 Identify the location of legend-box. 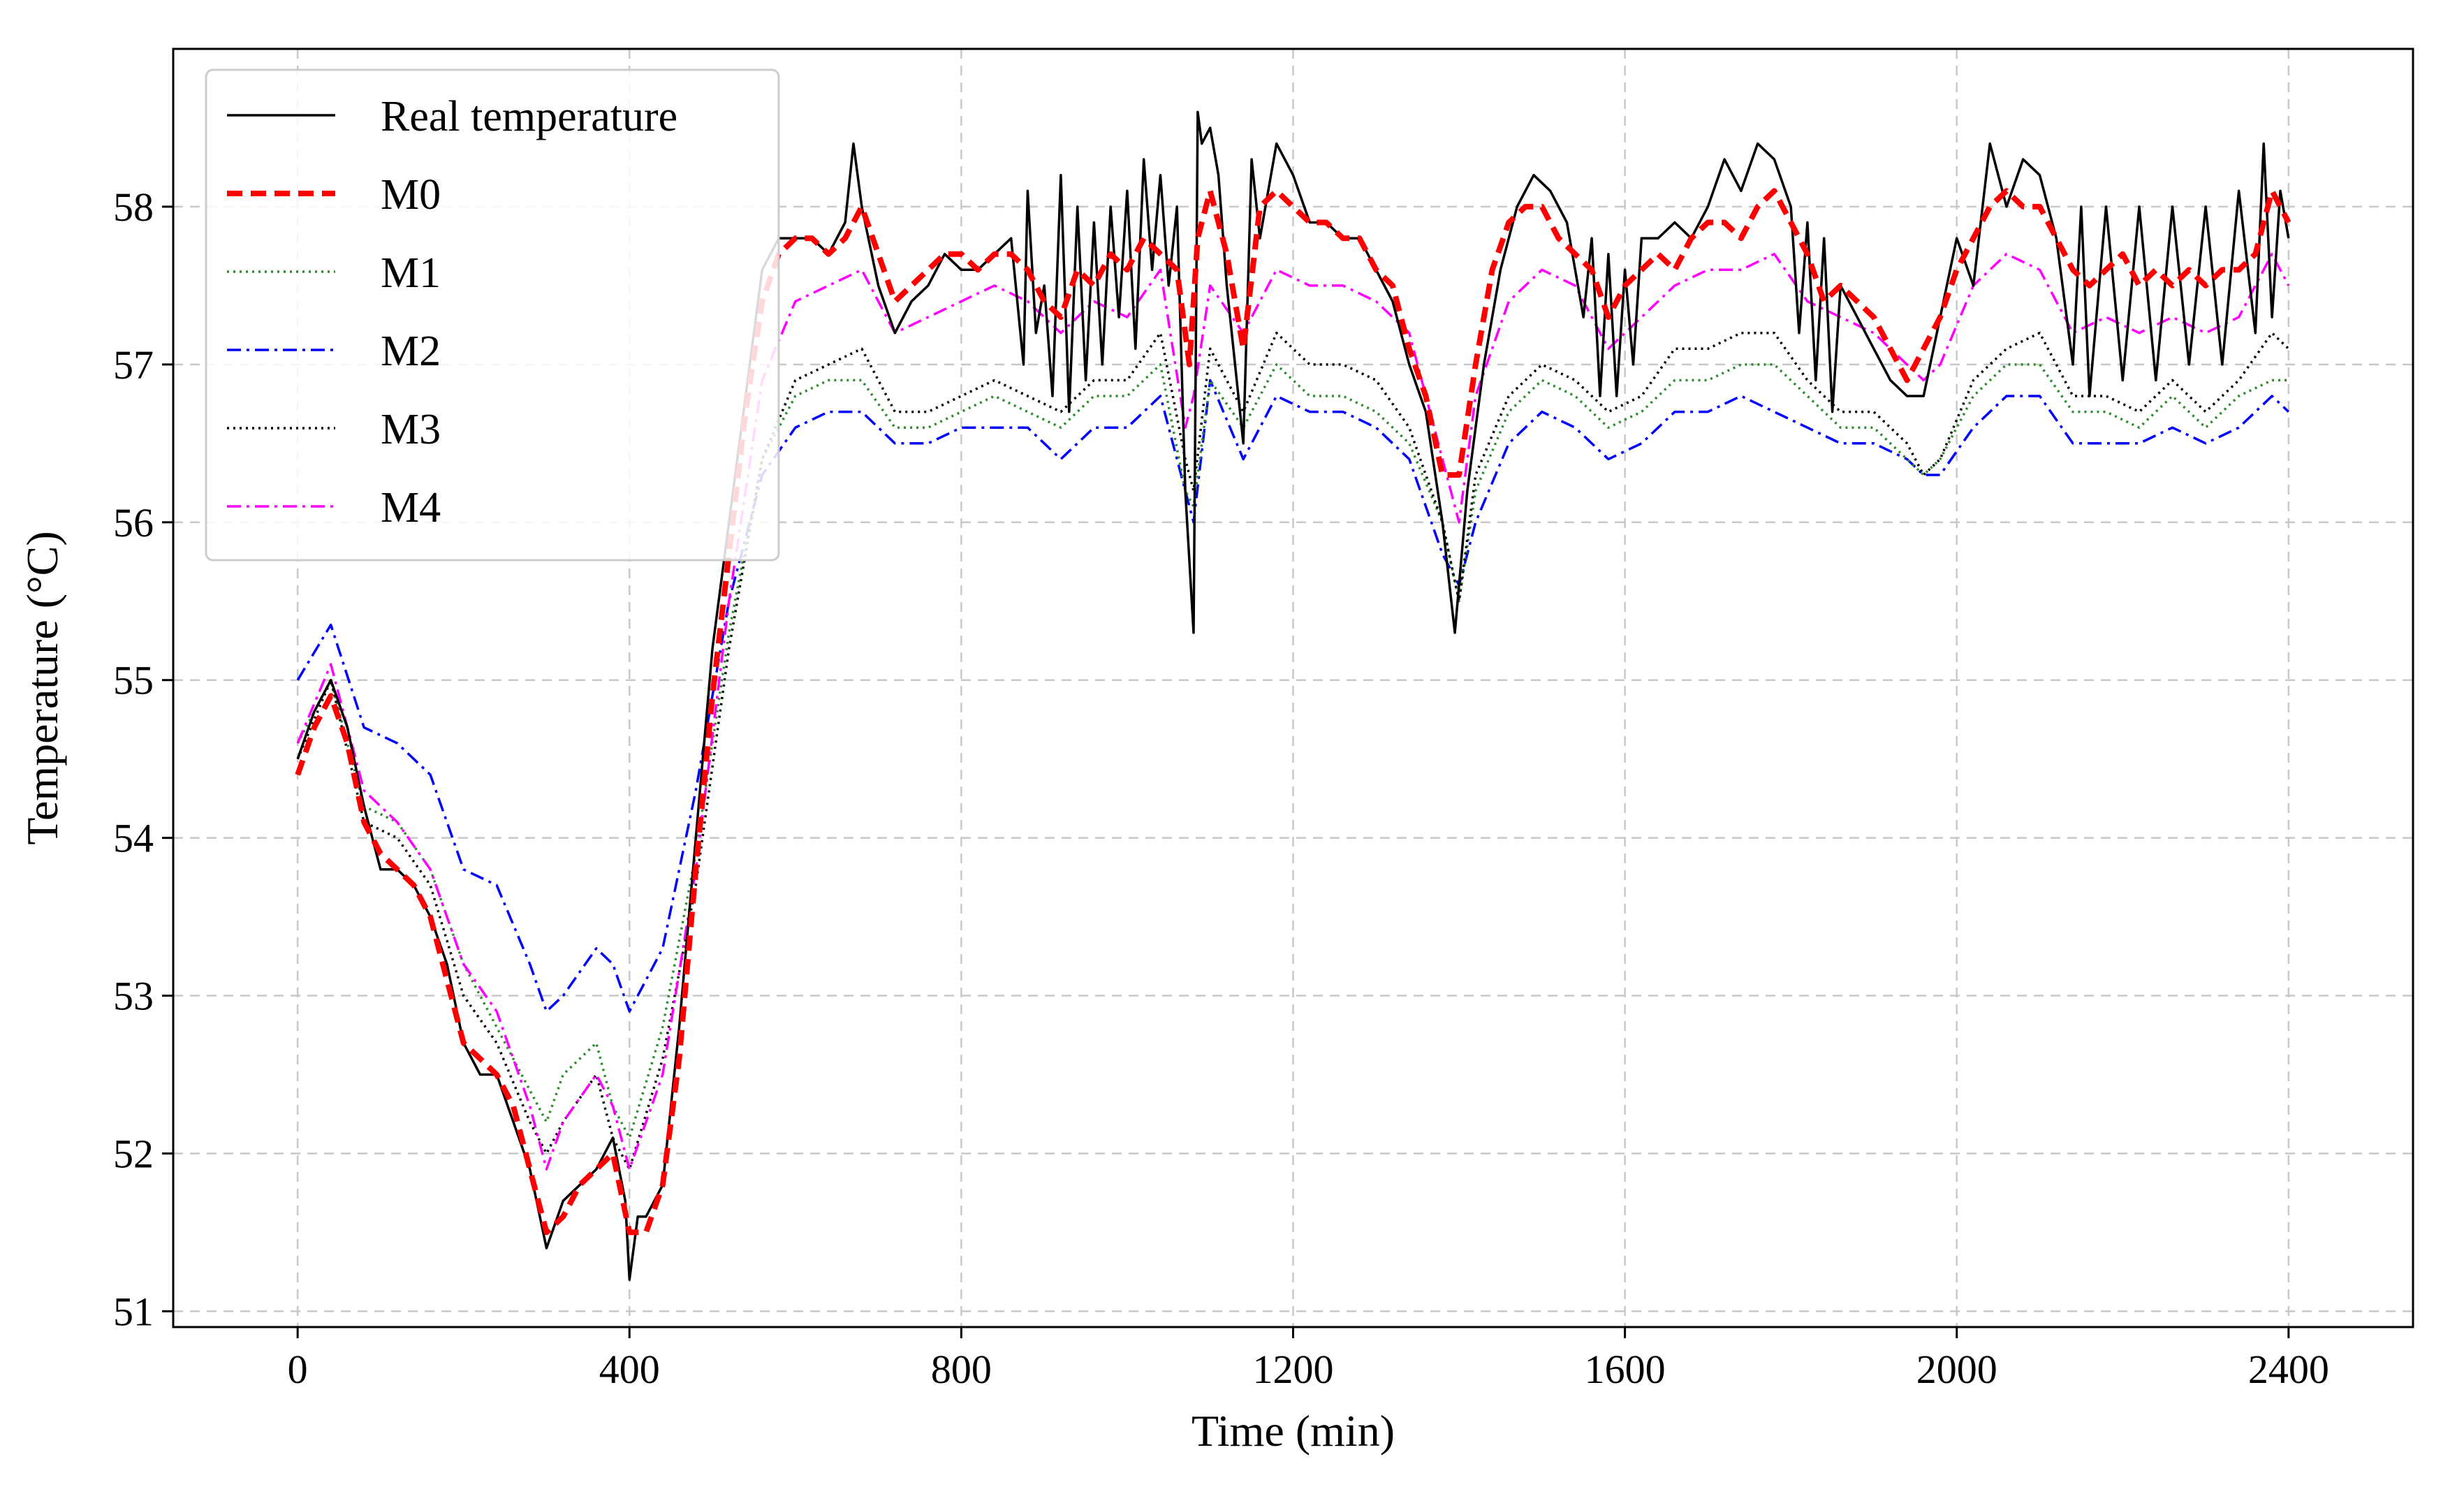
(492, 315).